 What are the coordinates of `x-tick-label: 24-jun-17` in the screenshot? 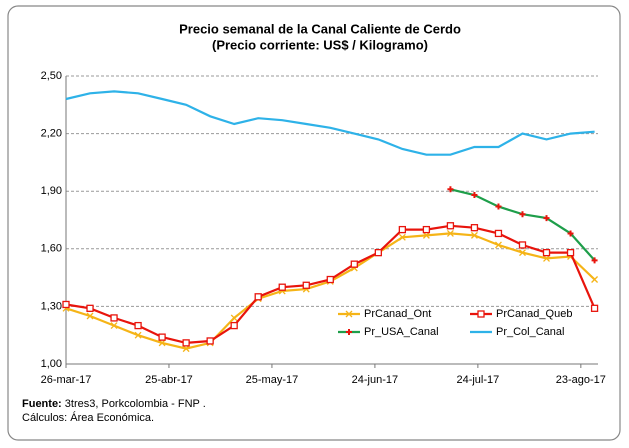 It's located at (375, 380).